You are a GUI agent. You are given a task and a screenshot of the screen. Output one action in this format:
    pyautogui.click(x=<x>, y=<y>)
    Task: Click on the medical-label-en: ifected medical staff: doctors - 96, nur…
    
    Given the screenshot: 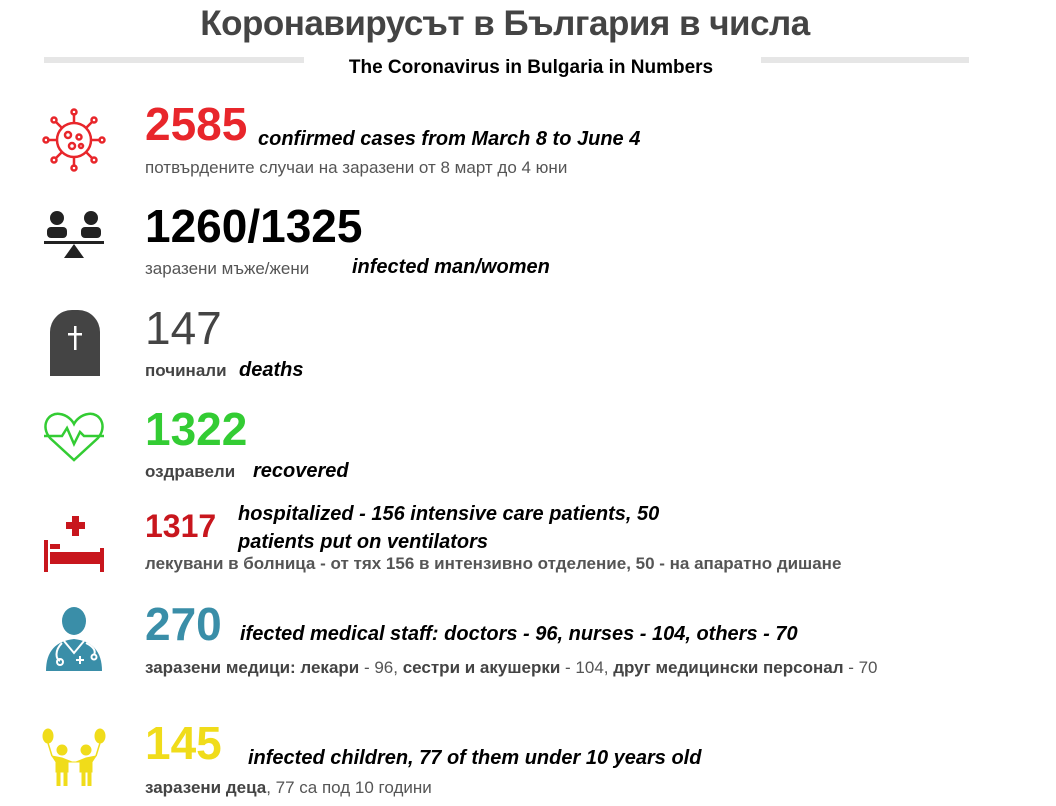 What is the action you would take?
    pyautogui.click(x=519, y=634)
    